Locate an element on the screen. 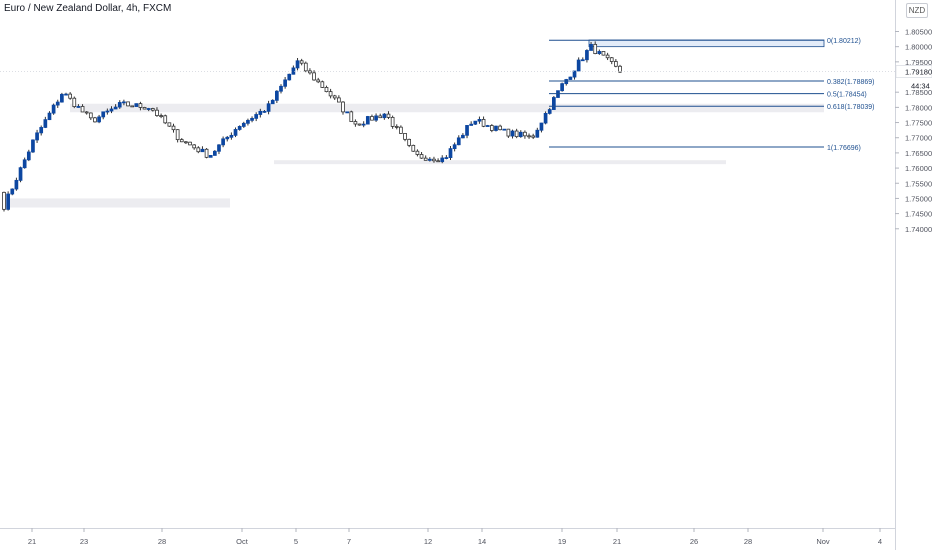 This screenshot has height=550, width=932. time-tick-label: 7 is located at coordinates (349, 541).